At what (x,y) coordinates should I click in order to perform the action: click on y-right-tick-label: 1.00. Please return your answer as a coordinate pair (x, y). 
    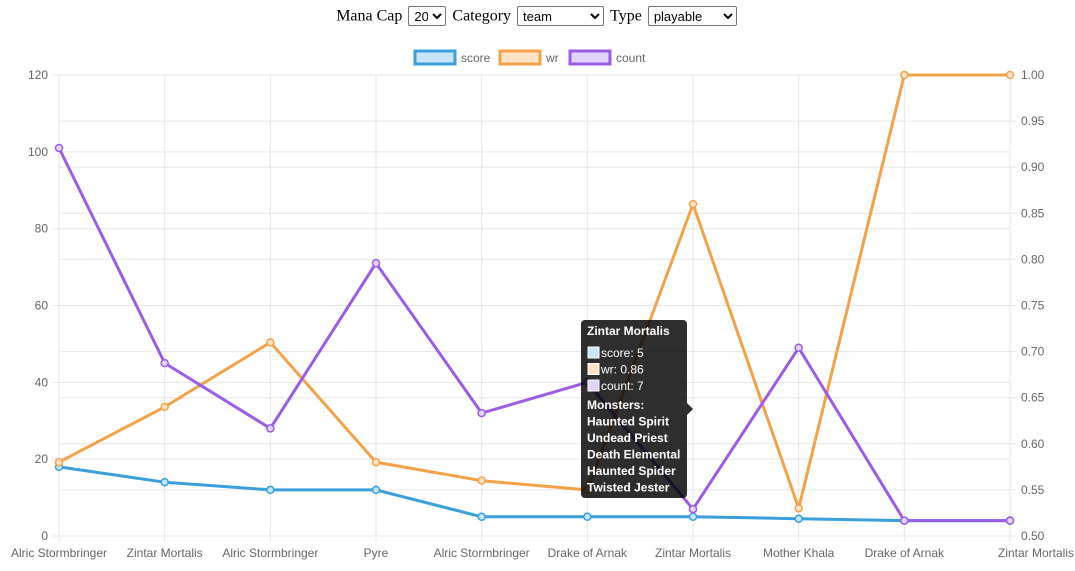
    Looking at the image, I should click on (1033, 75).